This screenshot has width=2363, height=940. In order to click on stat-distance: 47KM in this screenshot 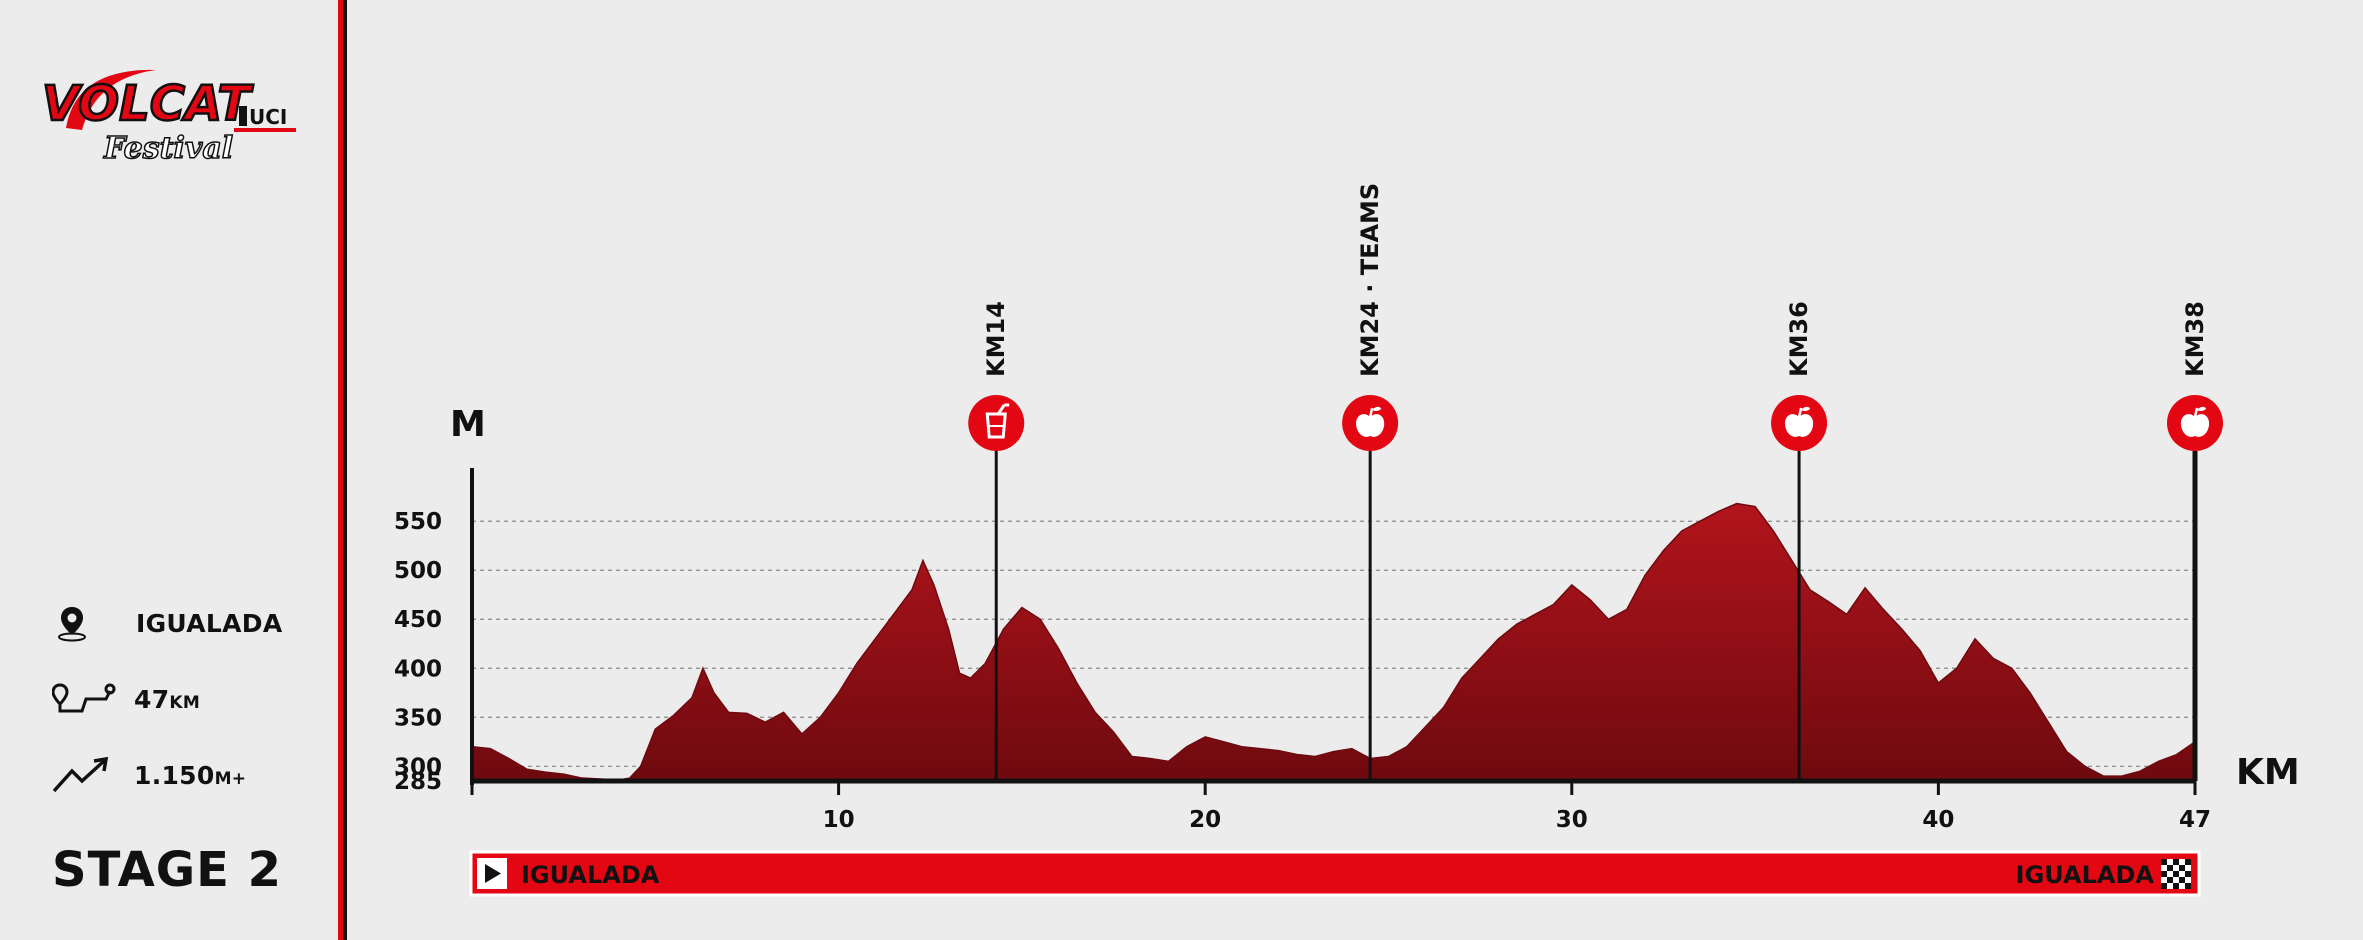, I will do `click(126, 699)`.